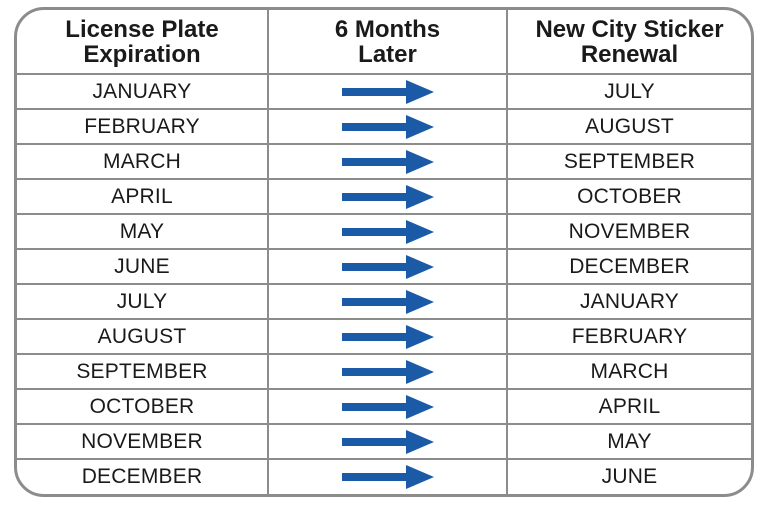  I want to click on renewal-month-cell: JANUARY, so click(628, 301).